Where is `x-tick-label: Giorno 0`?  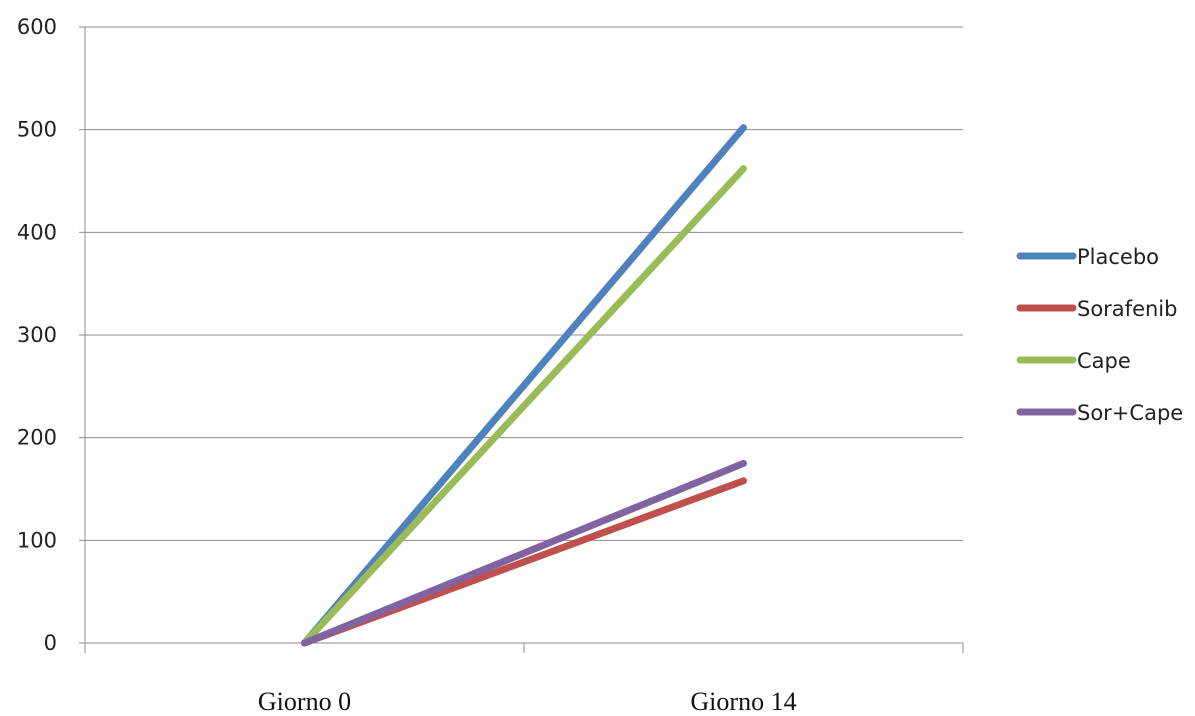
x-tick-label: Giorno 0 is located at coordinates (304, 701).